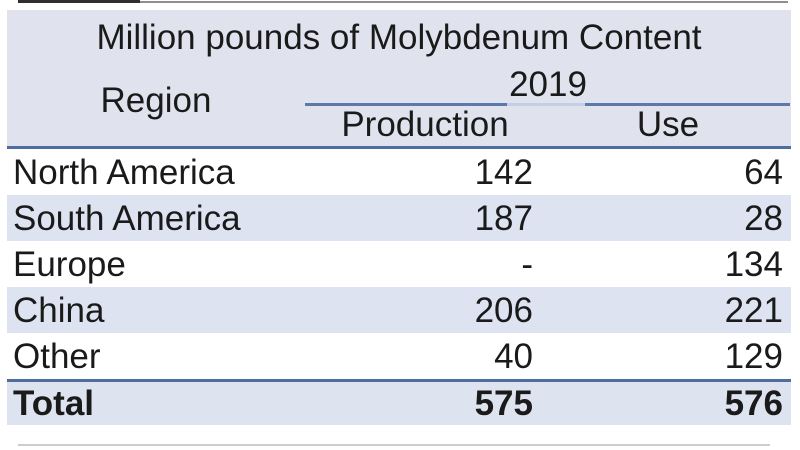 This screenshot has width=800, height=450. What do you see at coordinates (753, 264) in the screenshot?
I see `row-use-value: 134` at bounding box center [753, 264].